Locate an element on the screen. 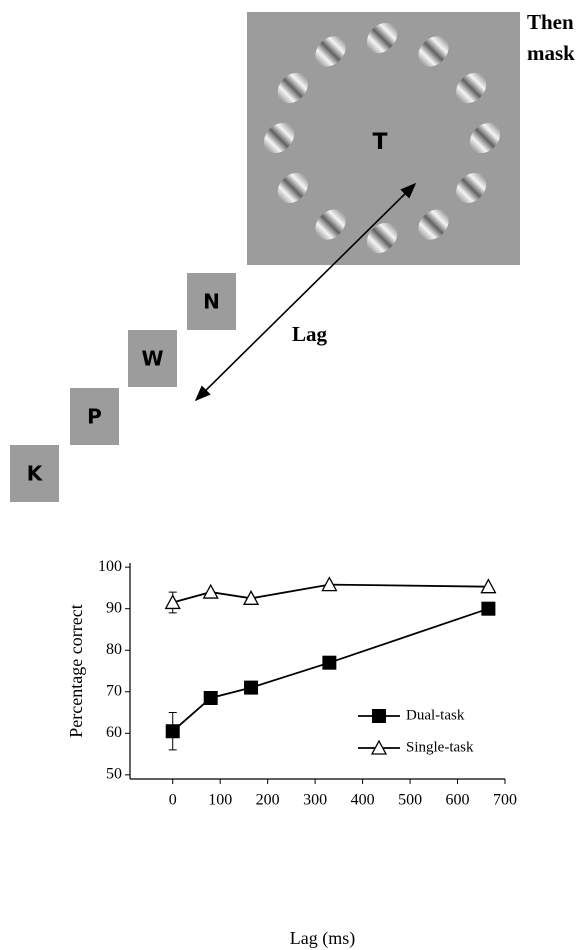  y-tick-label: 80 is located at coordinates (114, 649).